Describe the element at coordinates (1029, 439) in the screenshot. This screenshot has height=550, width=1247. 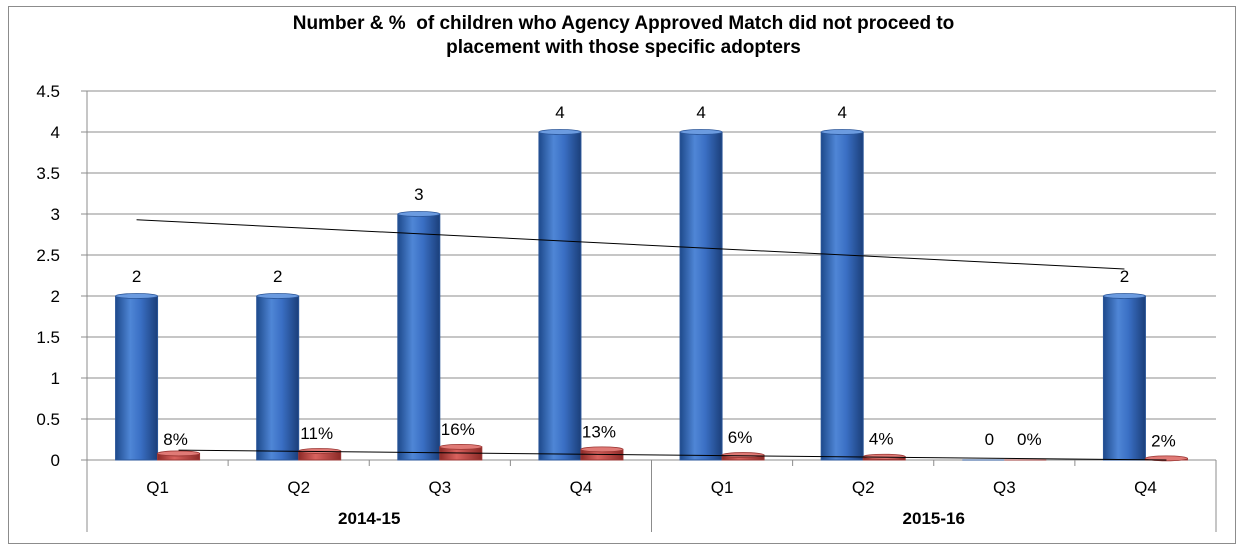
I see `percent-data-label: 0%` at that location.